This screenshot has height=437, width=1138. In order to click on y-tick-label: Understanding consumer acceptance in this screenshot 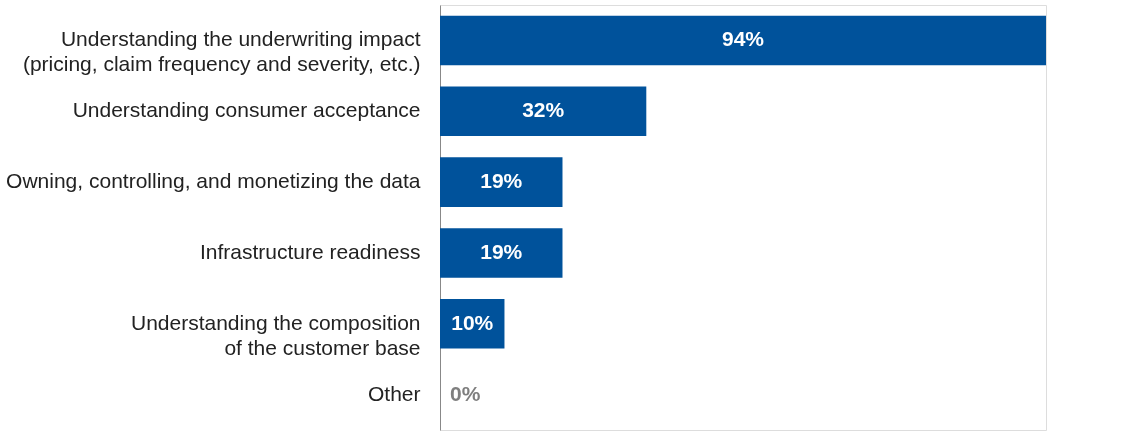, I will do `click(246, 110)`.